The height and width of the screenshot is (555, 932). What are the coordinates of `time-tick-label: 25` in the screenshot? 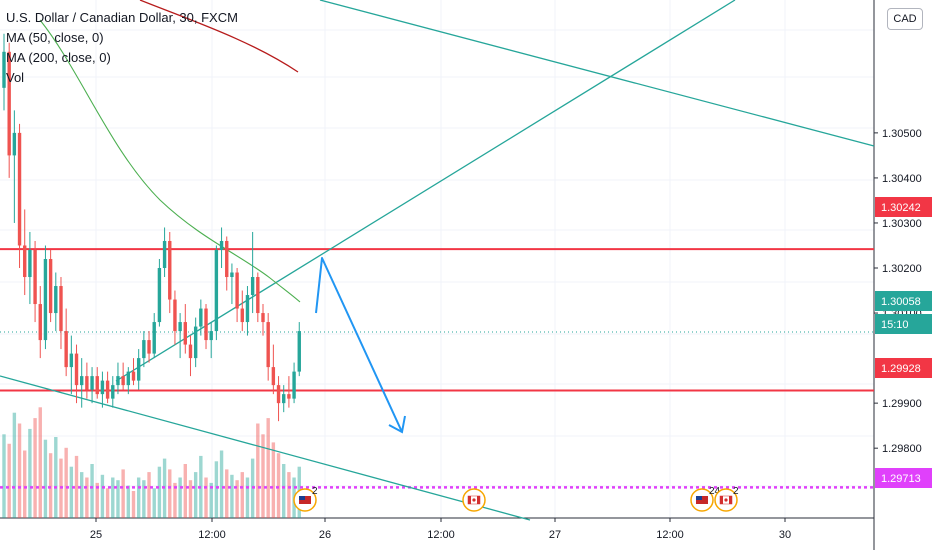 It's located at (96, 535).